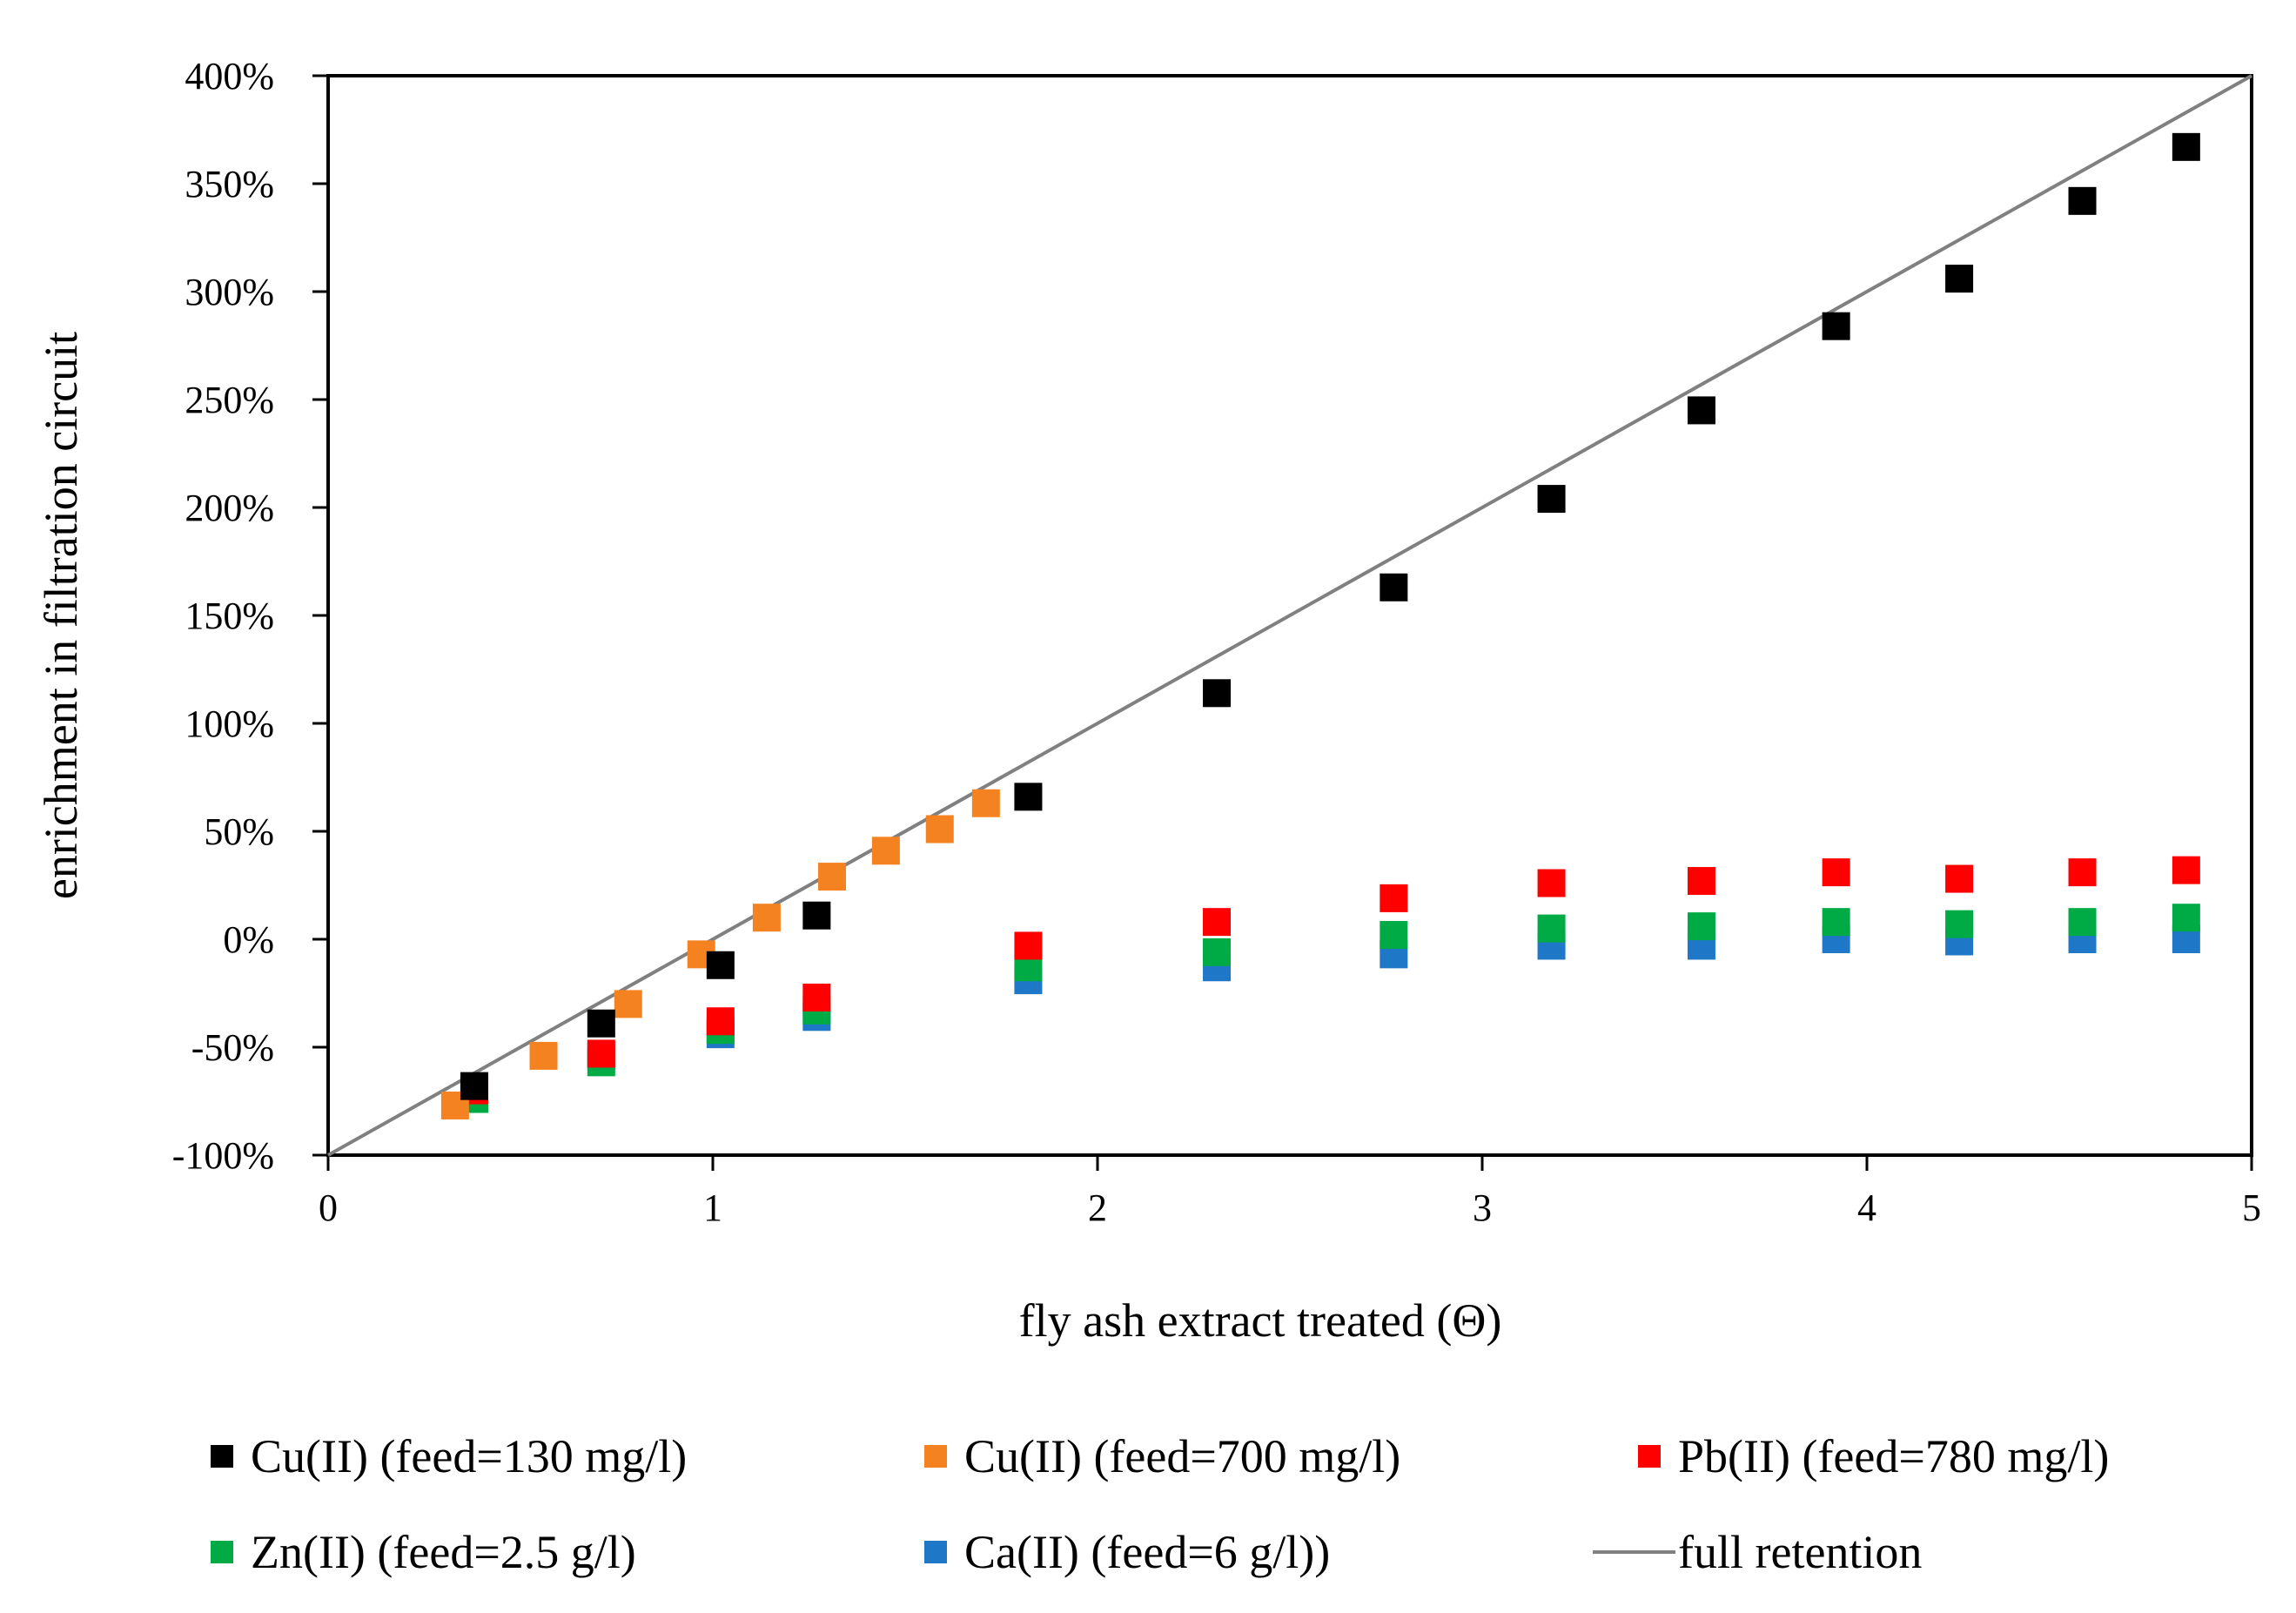 Image resolution: width=2296 pixels, height=1613 pixels. I want to click on y-tick-label: 50%, so click(239, 831).